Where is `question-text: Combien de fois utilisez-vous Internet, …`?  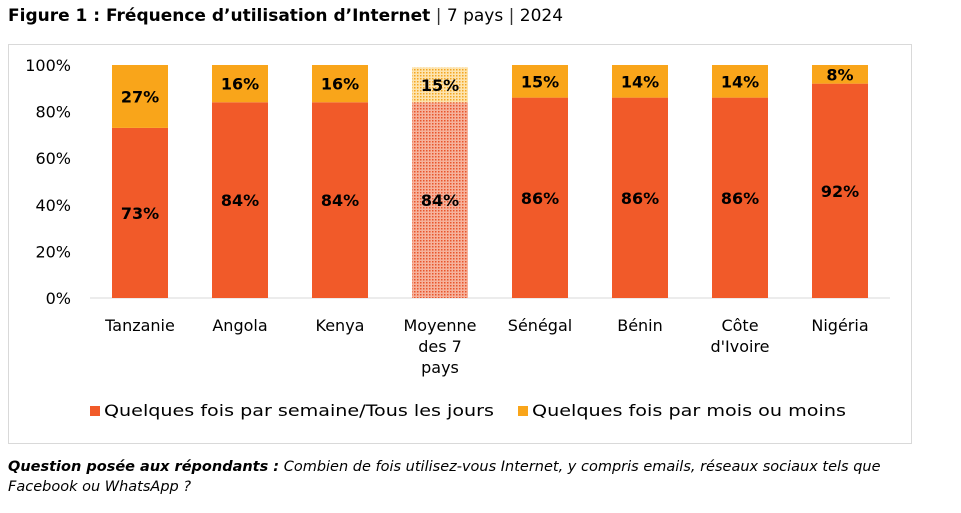 question-text: Combien de fois utilisez-vous Internet, … is located at coordinates (444, 477).